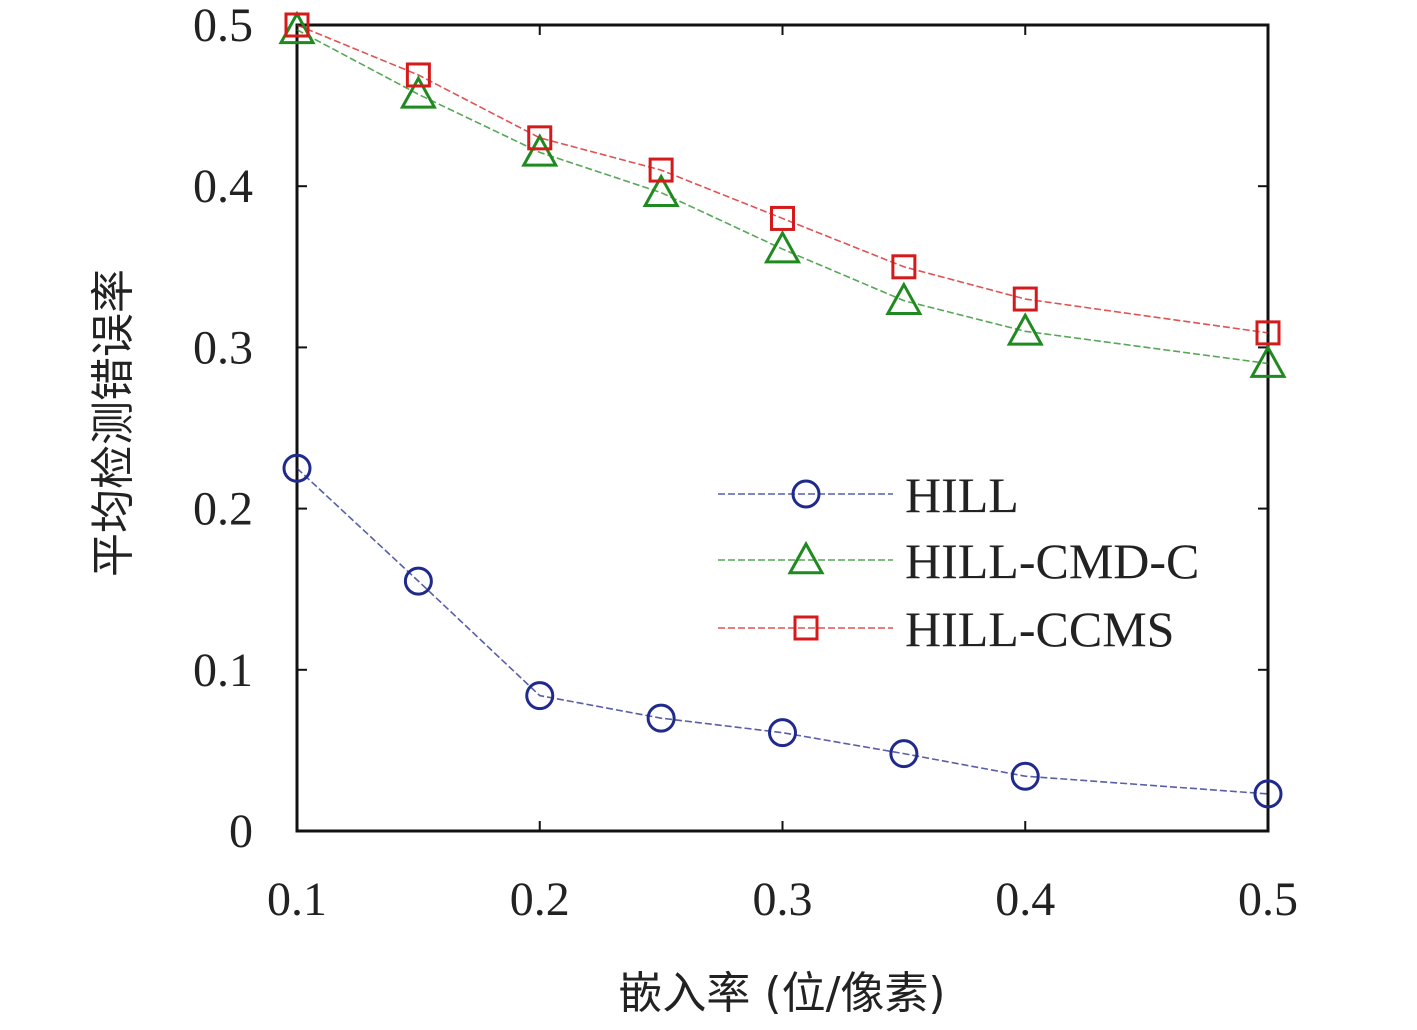 This screenshot has height=1030, width=1417. What do you see at coordinates (868, 495) in the screenshot?
I see `legend-entry: HILL` at bounding box center [868, 495].